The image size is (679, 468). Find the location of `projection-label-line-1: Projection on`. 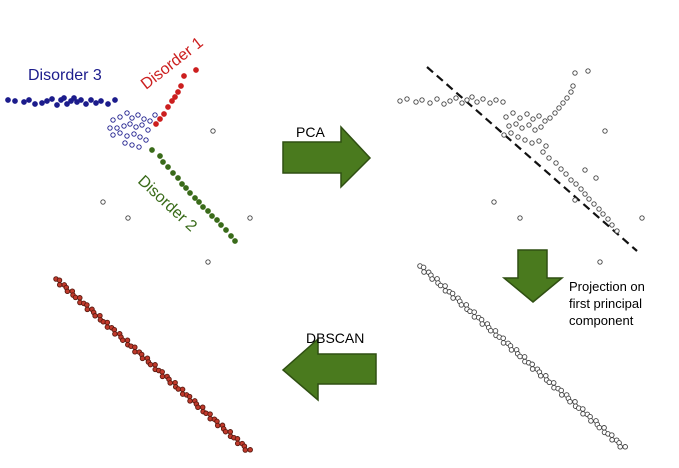

projection-label-line-1: Projection on is located at coordinates (607, 286).